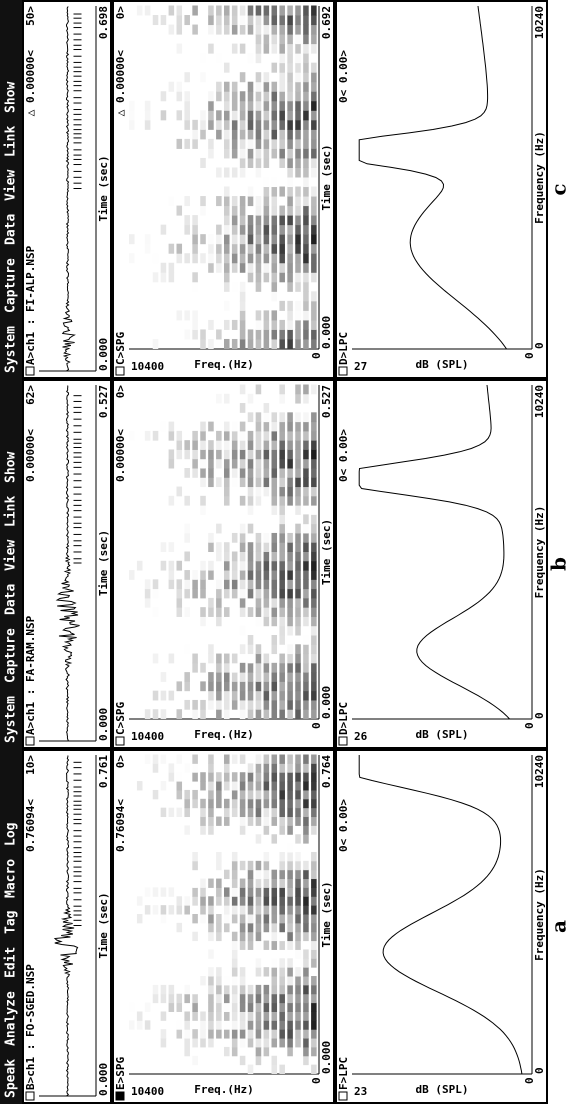 Image resolution: width=571 pixels, height=1104 pixels. Describe the element at coordinates (68, 189) in the screenshot. I see `waveform` at that location.